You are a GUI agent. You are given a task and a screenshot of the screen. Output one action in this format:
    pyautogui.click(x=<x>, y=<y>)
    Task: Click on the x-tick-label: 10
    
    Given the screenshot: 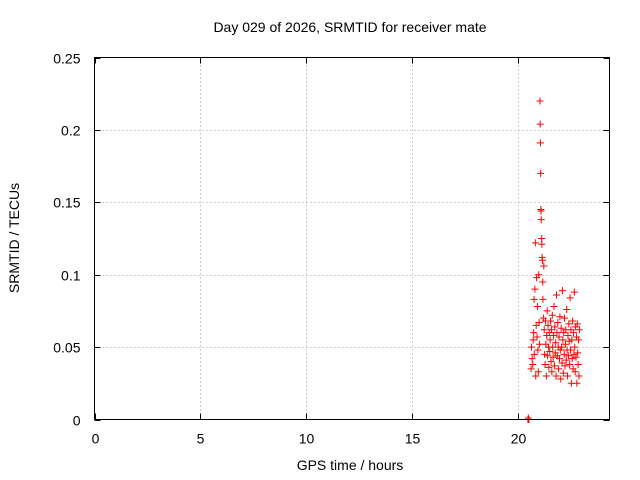 What is the action you would take?
    pyautogui.click(x=307, y=439)
    